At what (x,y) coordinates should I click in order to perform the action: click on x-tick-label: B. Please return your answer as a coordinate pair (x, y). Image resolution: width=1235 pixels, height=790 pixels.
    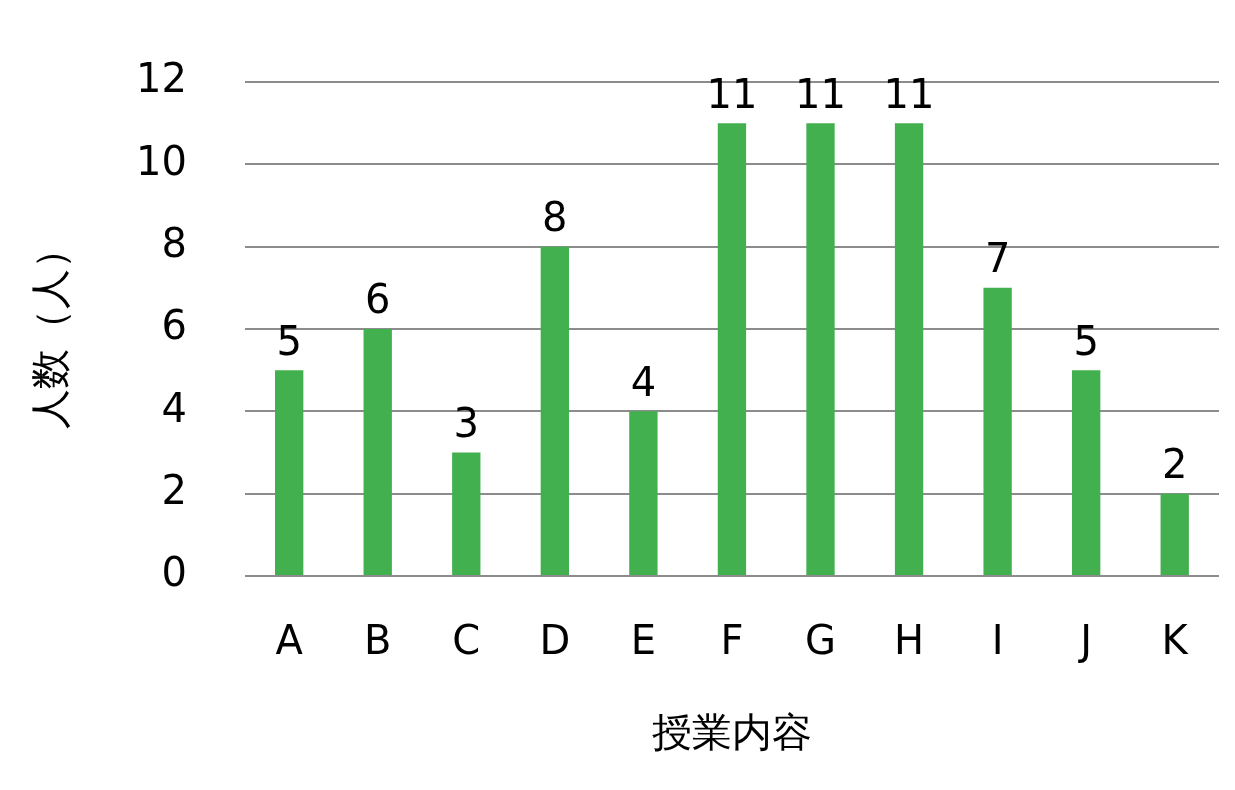
    Looking at the image, I should click on (378, 640).